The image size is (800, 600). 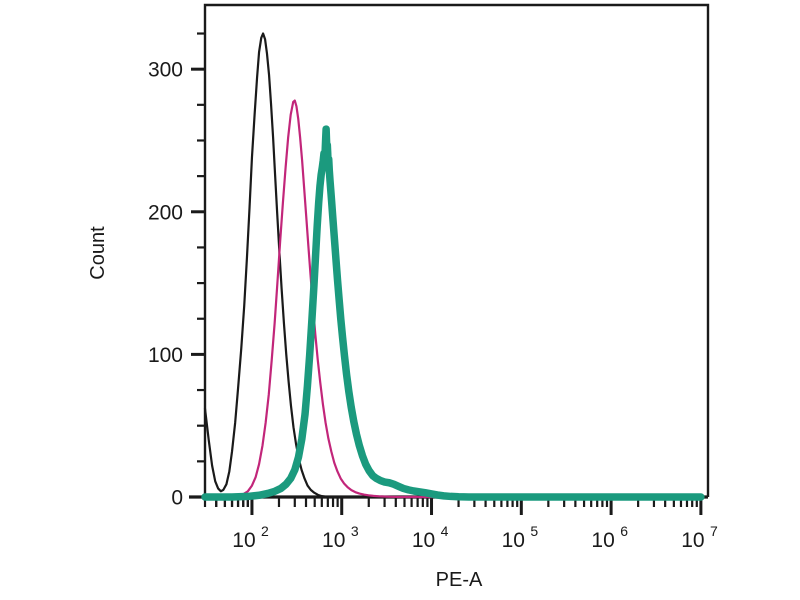 I want to click on svg-text: 2, so click(x=265, y=531).